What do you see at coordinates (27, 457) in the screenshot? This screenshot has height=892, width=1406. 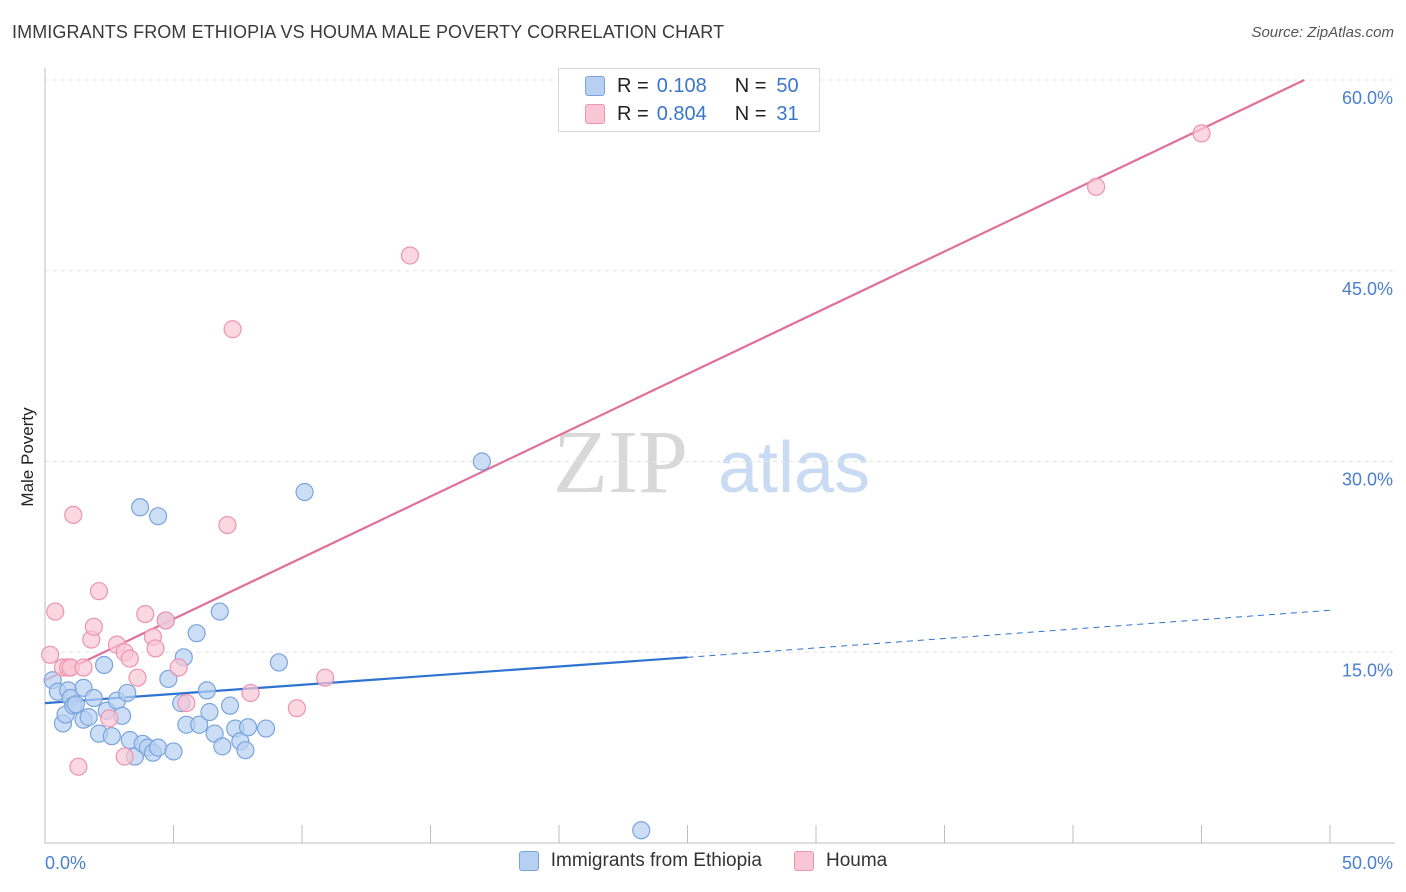 I see `y-axis-label: Male Poverty` at bounding box center [27, 457].